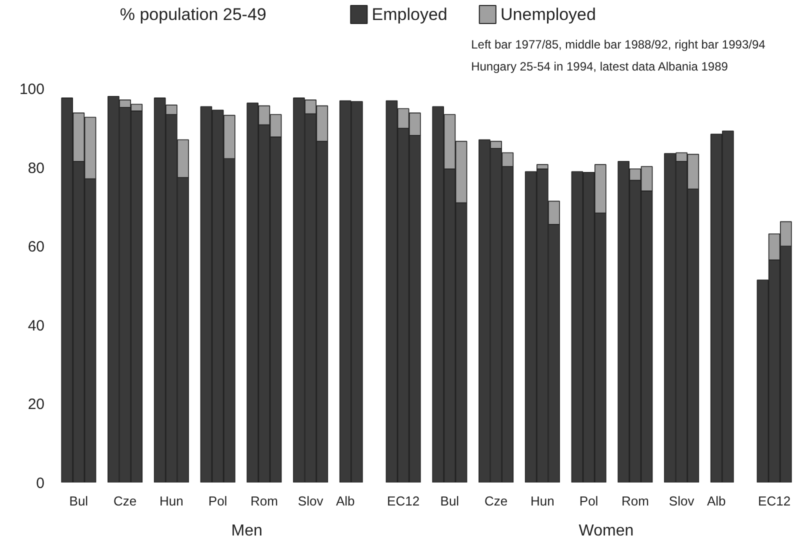 The width and height of the screenshot is (807, 546). What do you see at coordinates (36, 405) in the screenshot?
I see `y-tick-label: 20` at bounding box center [36, 405].